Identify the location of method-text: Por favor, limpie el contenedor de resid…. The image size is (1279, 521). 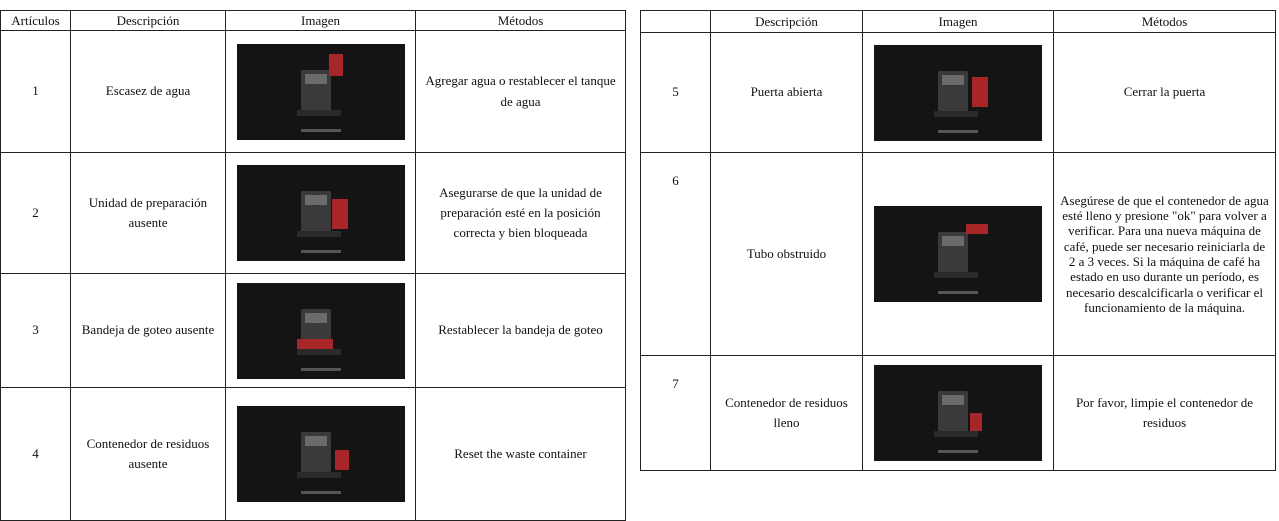
(1164, 412).